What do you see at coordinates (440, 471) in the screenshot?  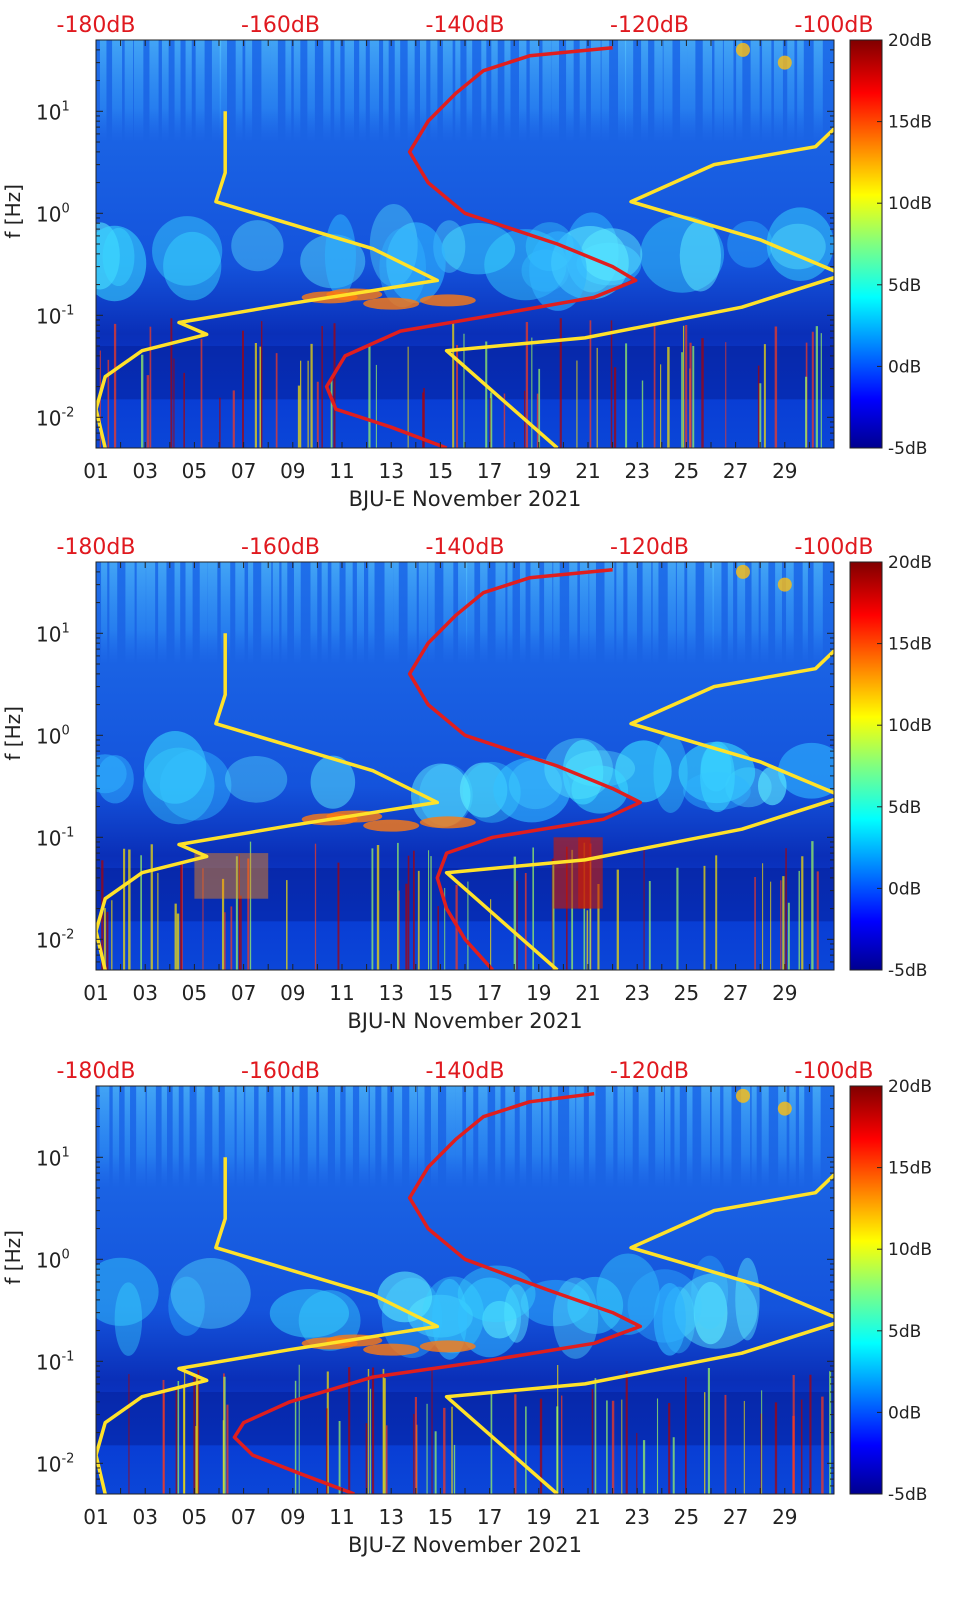 I see `x-tick-label: 15` at bounding box center [440, 471].